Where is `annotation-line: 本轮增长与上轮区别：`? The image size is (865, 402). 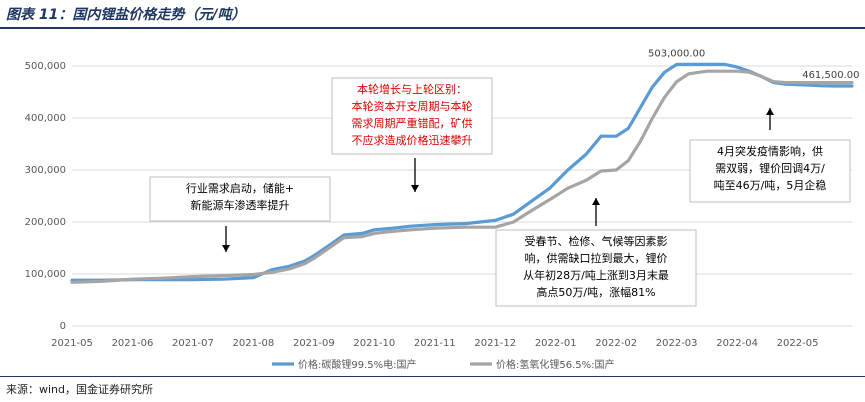
annotation-line: 本轮增长与上轮区别： is located at coordinates (412, 89).